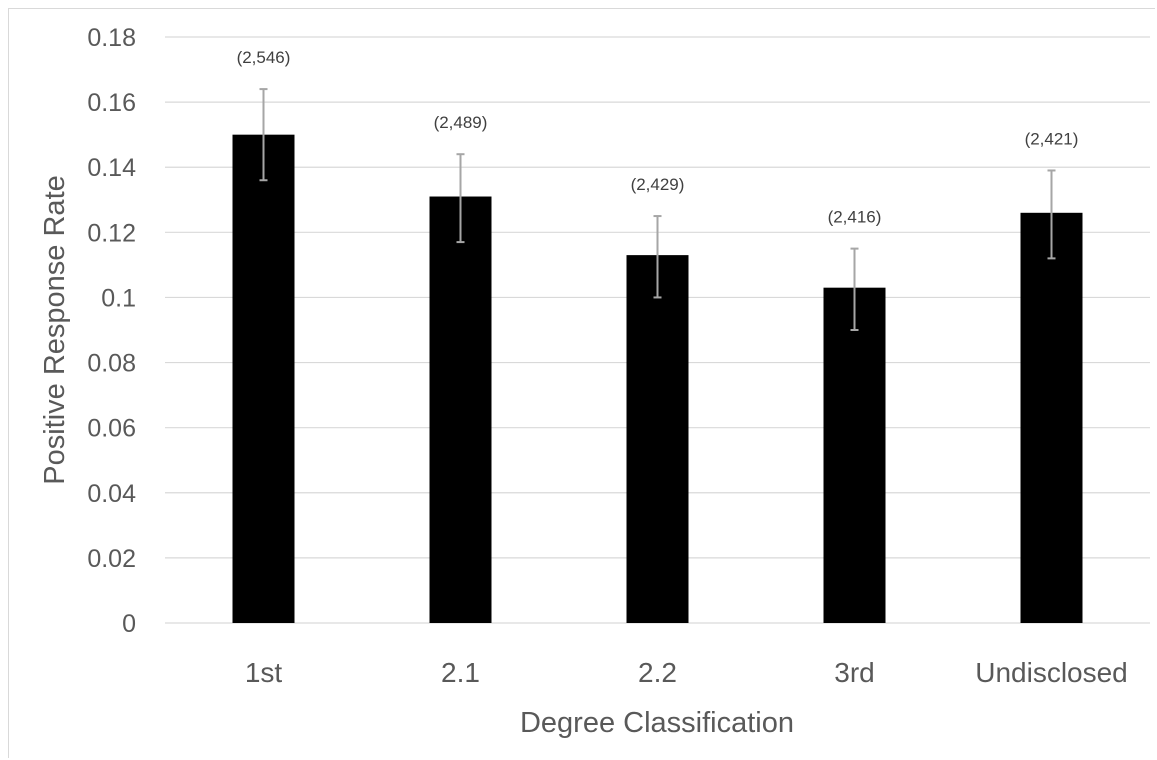 Image resolution: width=1157 pixels, height=760 pixels. What do you see at coordinates (855, 217) in the screenshot?
I see `data-label: (2,416)` at bounding box center [855, 217].